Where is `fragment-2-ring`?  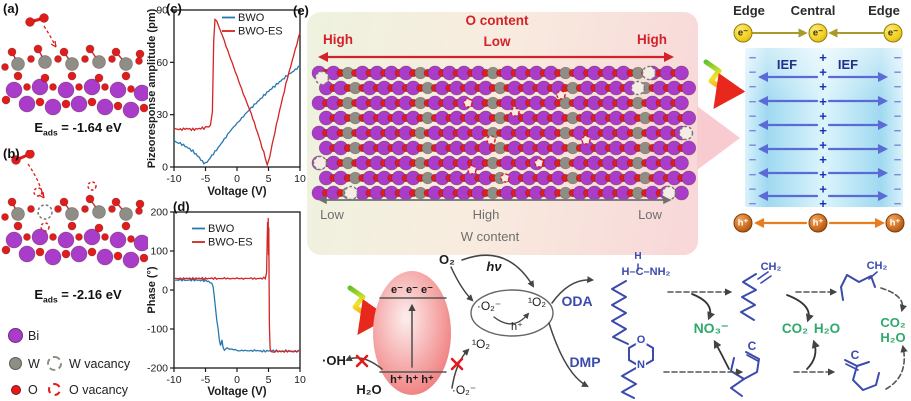 fragment-2-ring is located at coordinates (866, 378).